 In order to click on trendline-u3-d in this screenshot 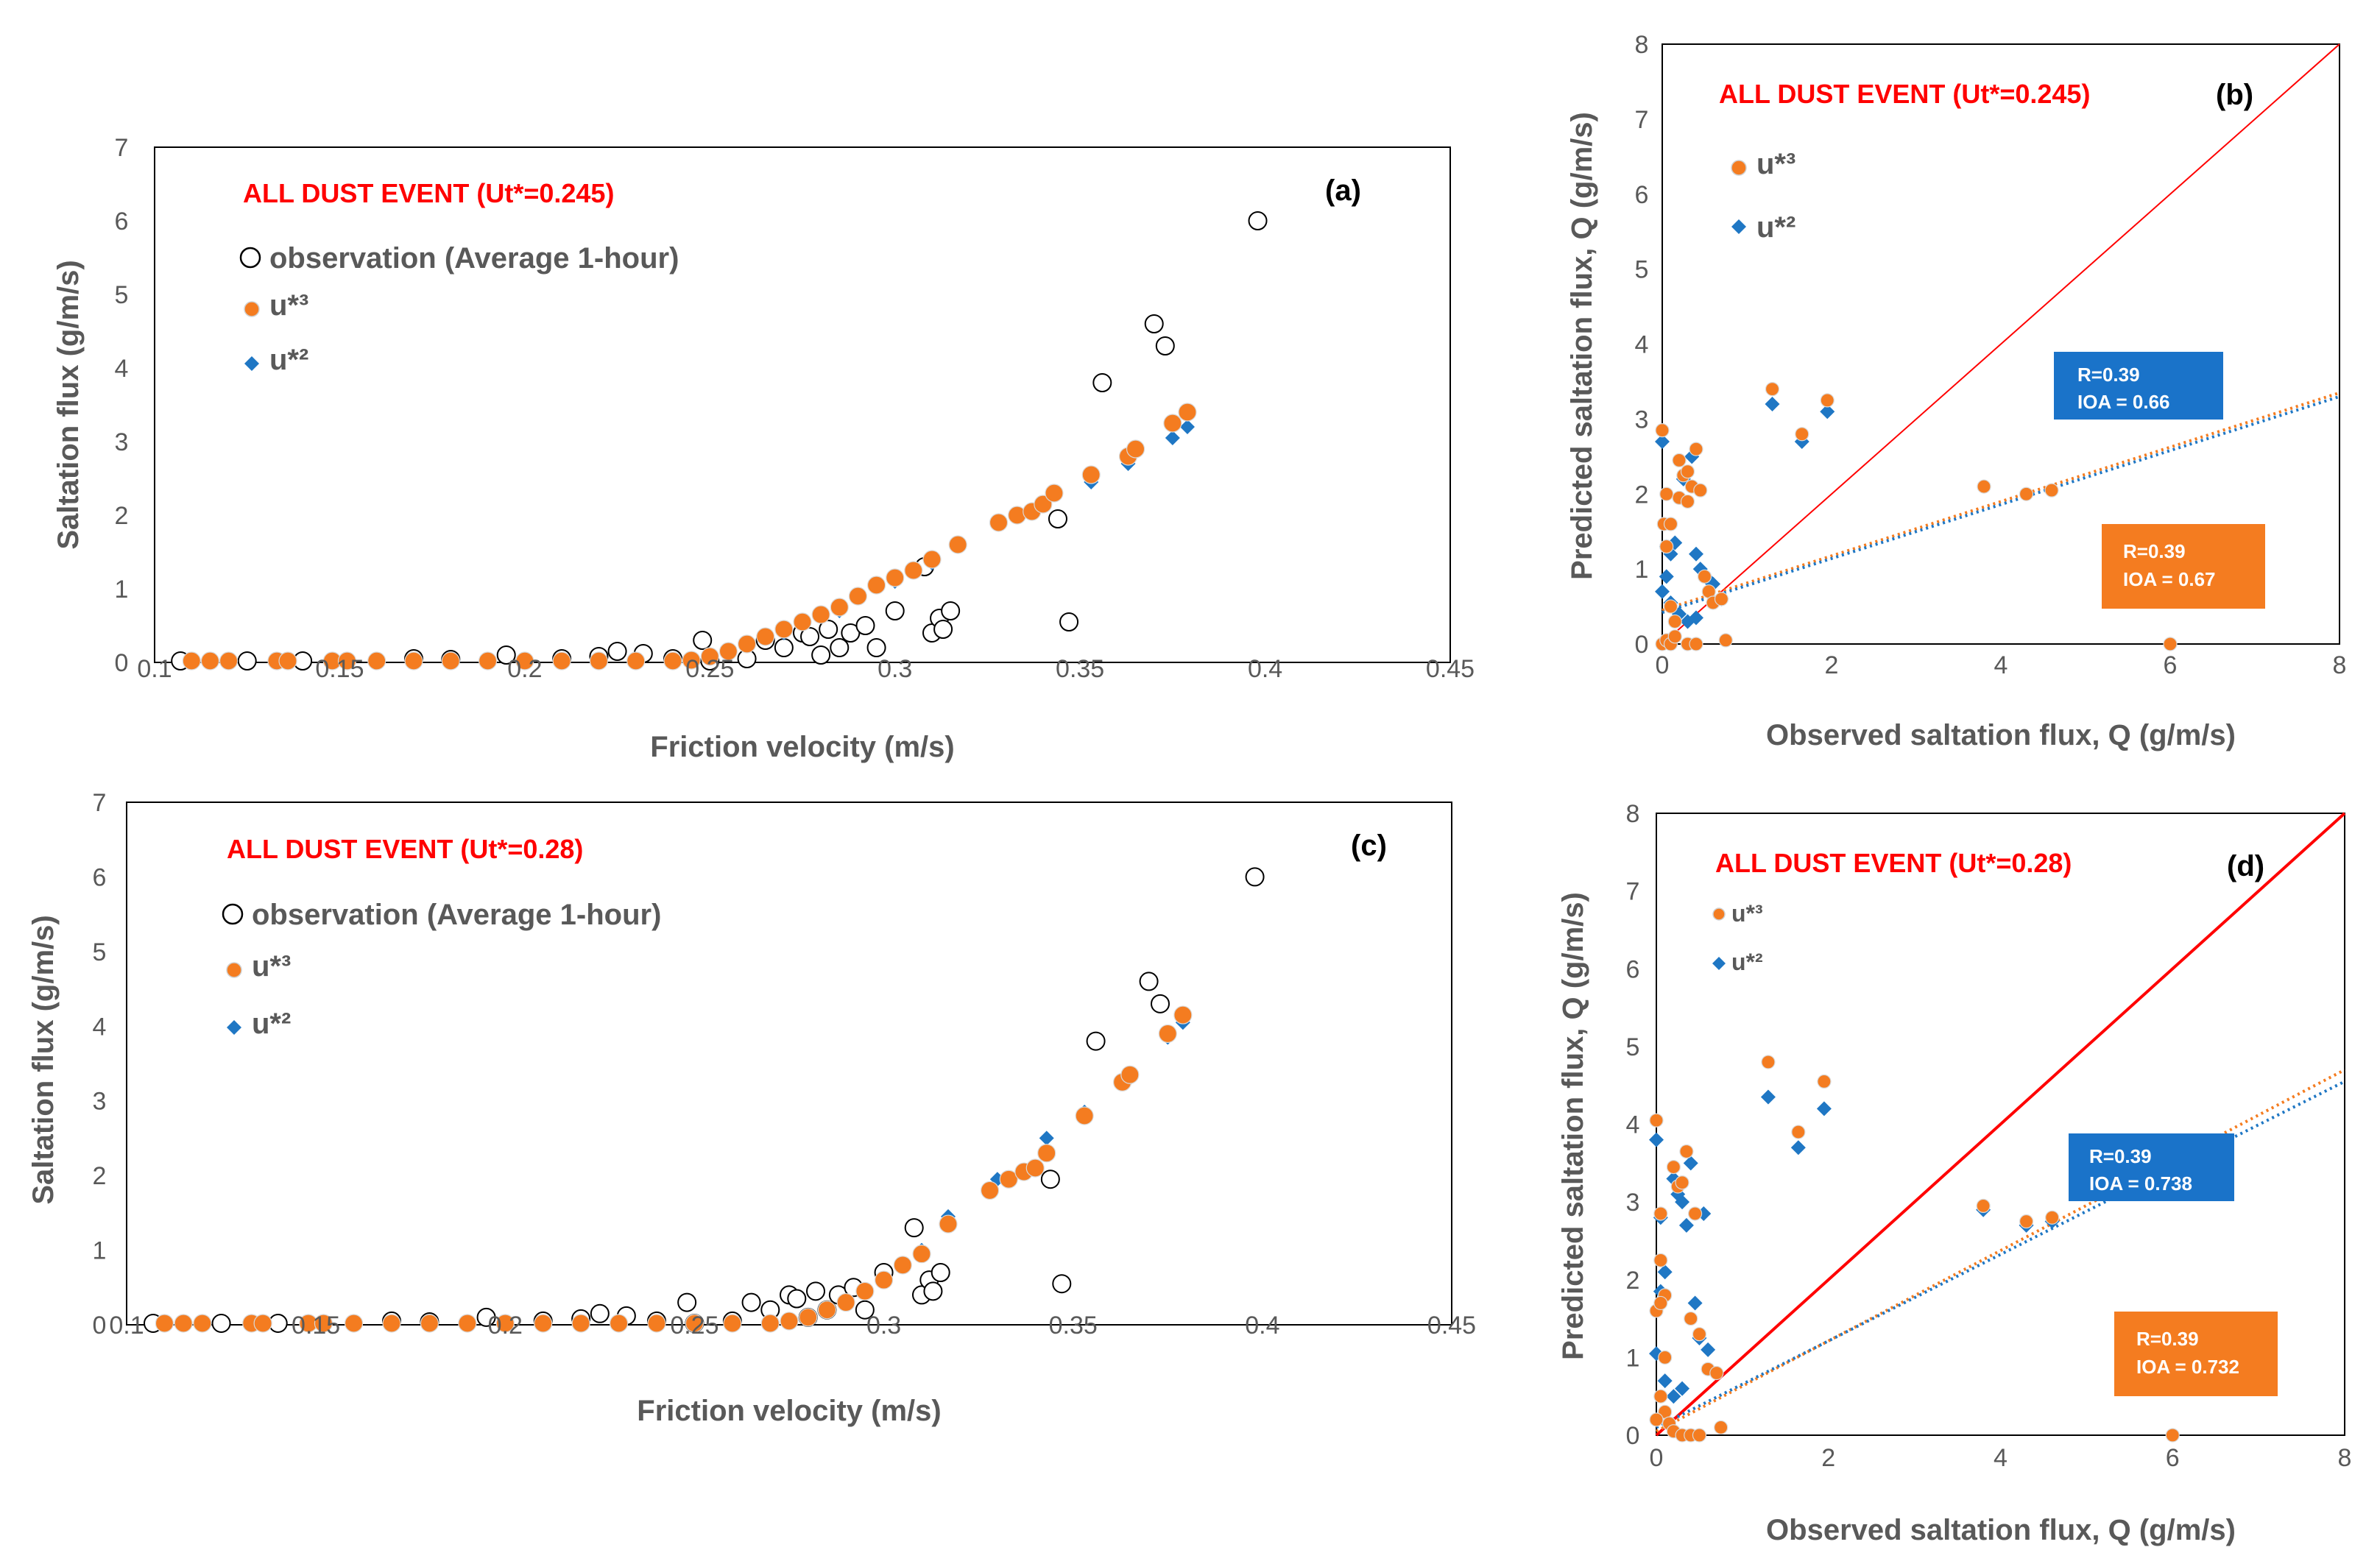, I will do `click(2000, 1250)`.